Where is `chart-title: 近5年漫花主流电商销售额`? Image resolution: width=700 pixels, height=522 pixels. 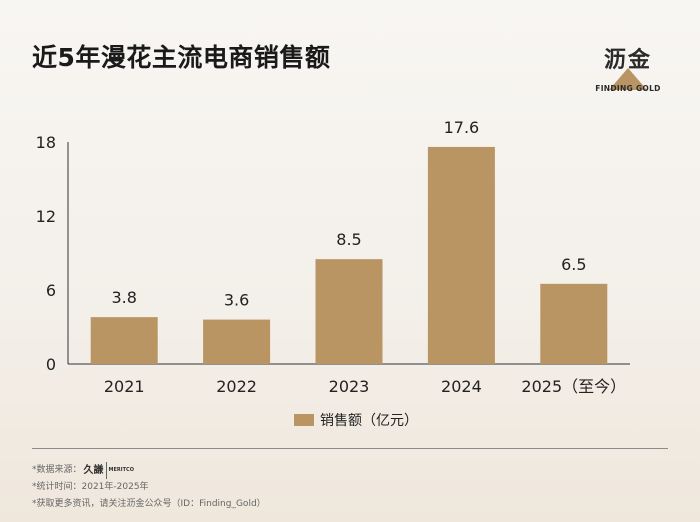 chart-title: 近5年漫花主流电商销售额 is located at coordinates (181, 57).